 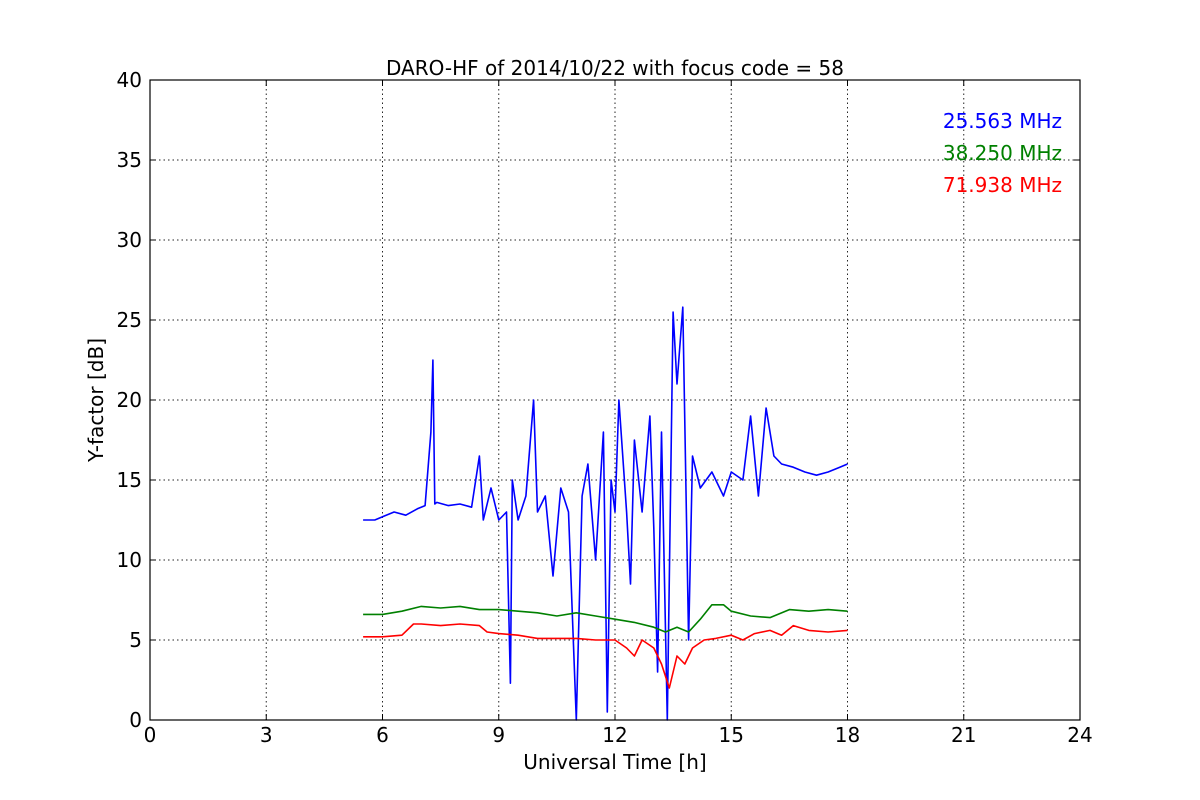 I want to click on y-axis-title: Y-factor [dB], so click(x=96, y=400).